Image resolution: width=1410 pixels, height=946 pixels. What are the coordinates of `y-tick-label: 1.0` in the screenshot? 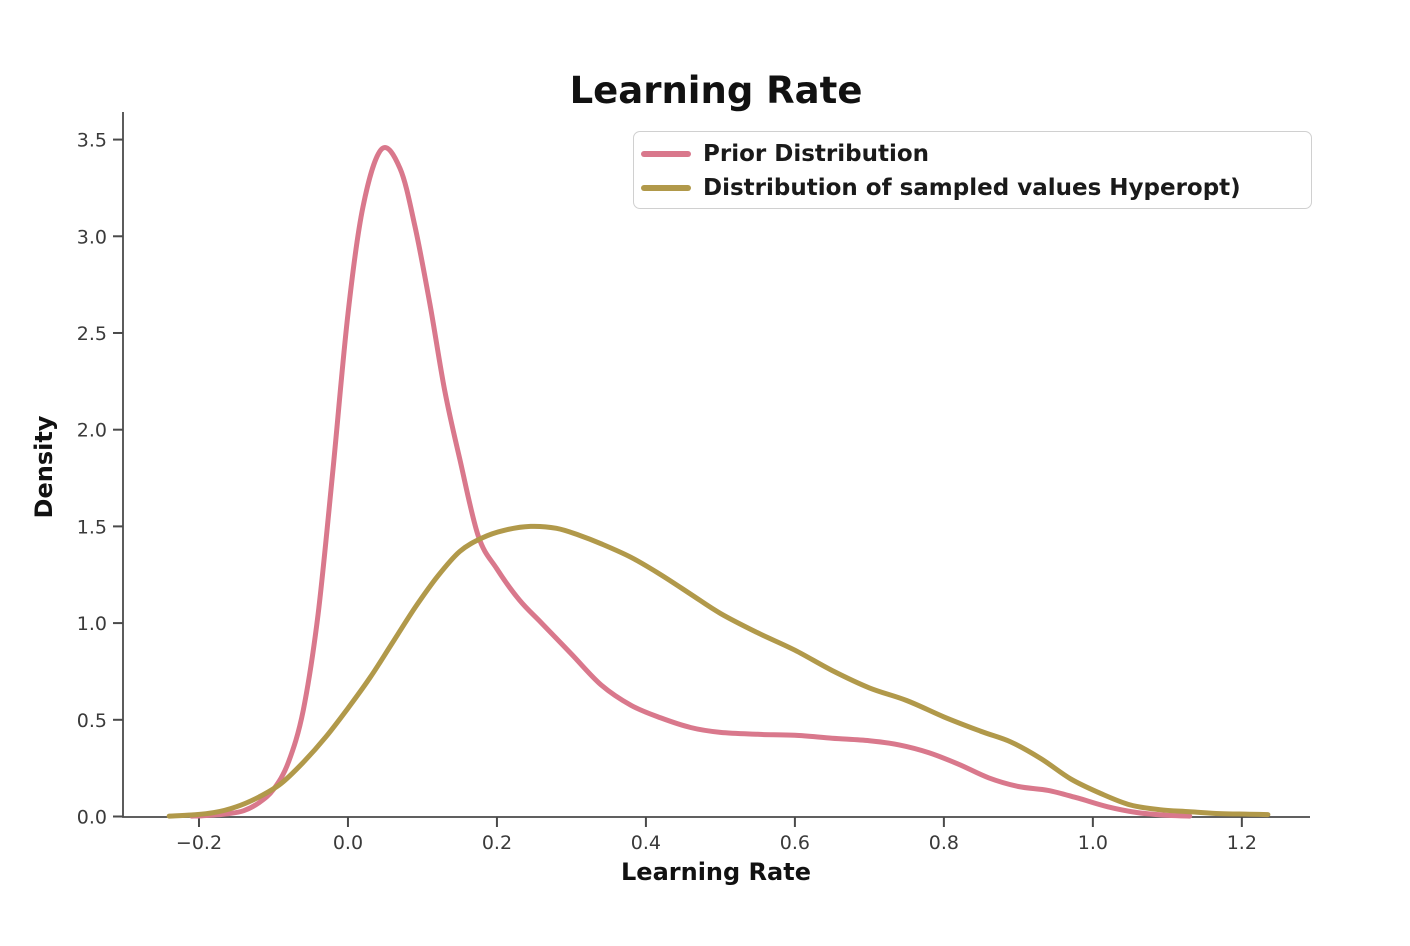 It's located at (92, 624).